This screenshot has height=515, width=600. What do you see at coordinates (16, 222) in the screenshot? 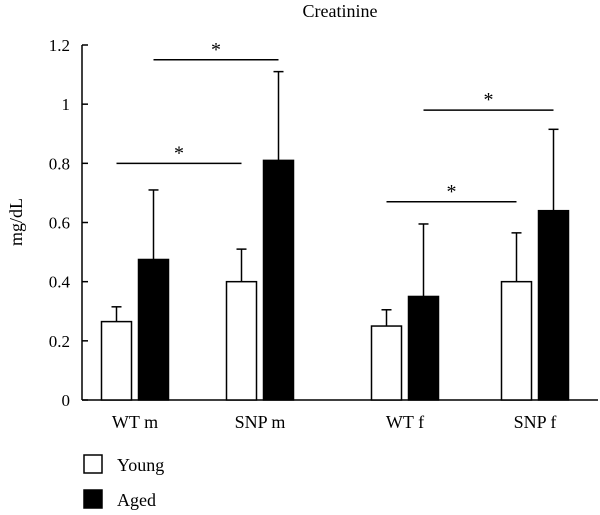
I see `y-axis-title: mg/dL` at bounding box center [16, 222].